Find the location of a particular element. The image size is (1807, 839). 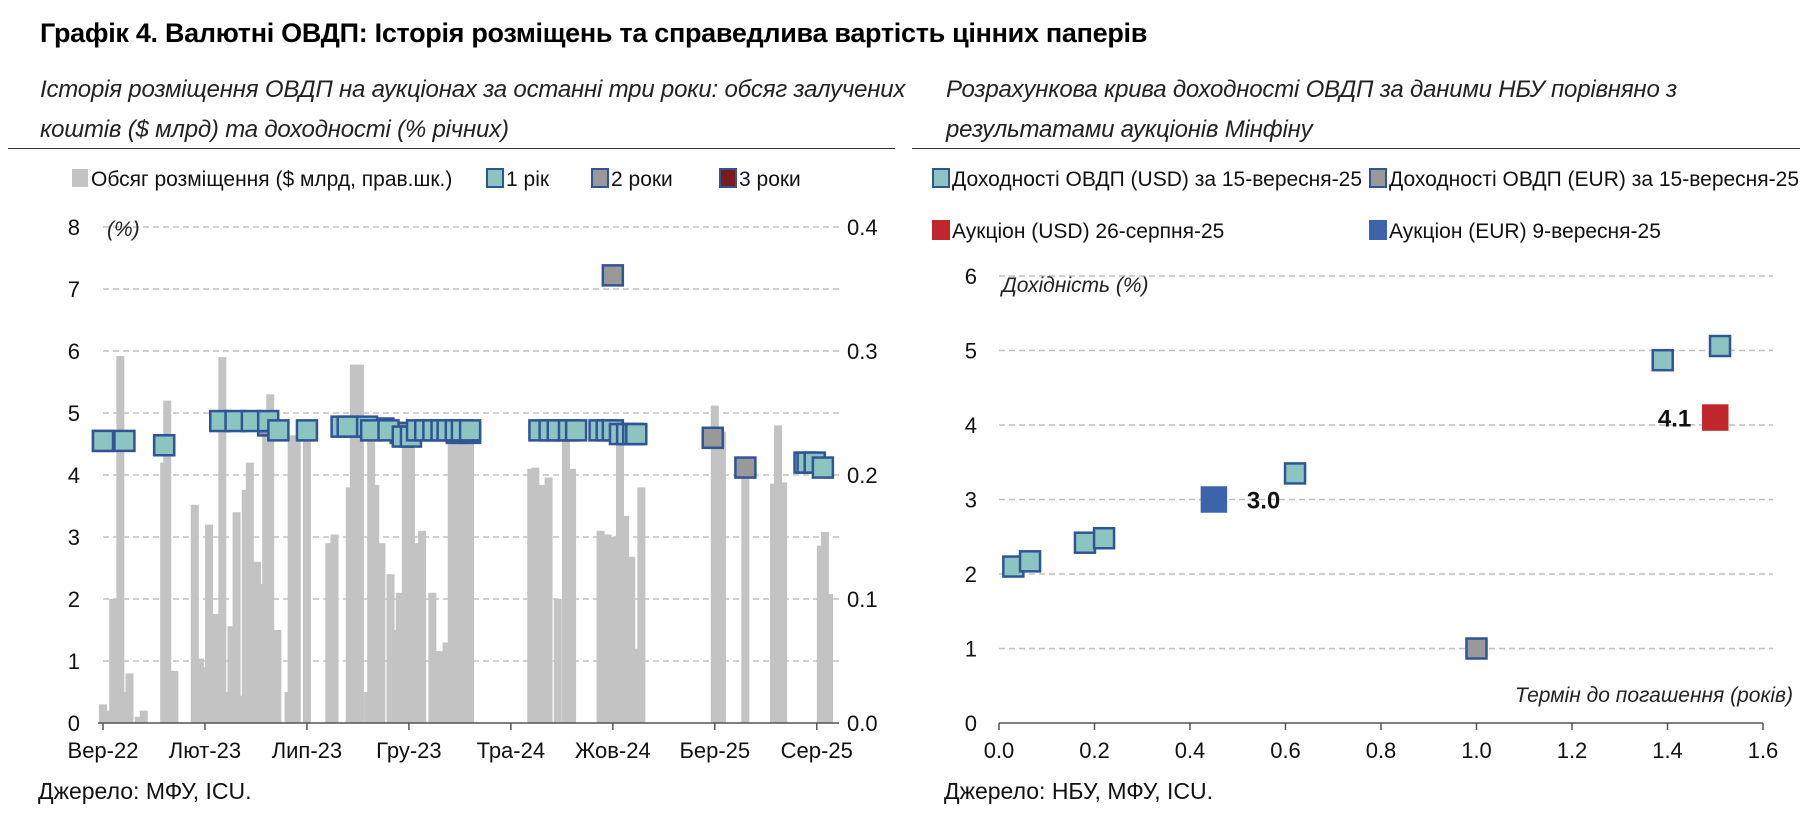

x-tick-label: 0.8 is located at coordinates (1381, 750).